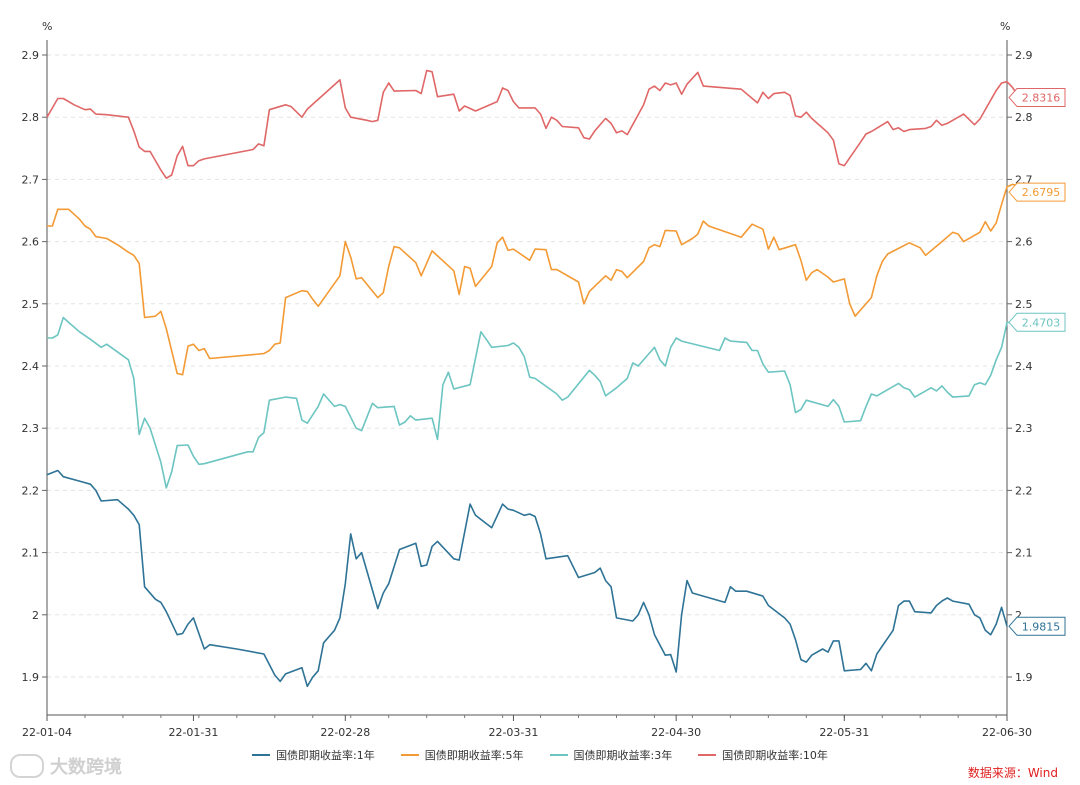 This screenshot has width=1080, height=785. I want to click on watermark: 大数跨境, so click(66, 766).